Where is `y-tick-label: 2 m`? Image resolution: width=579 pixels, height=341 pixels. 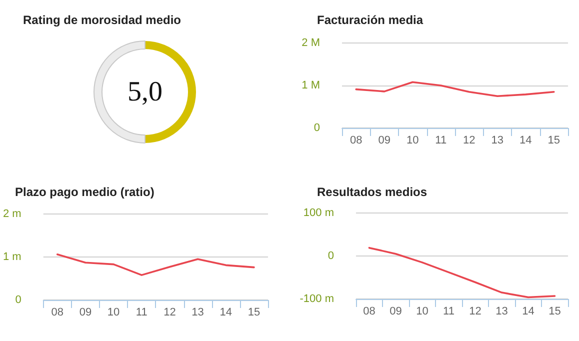 y-tick-label: 2 m is located at coordinates (12, 214).